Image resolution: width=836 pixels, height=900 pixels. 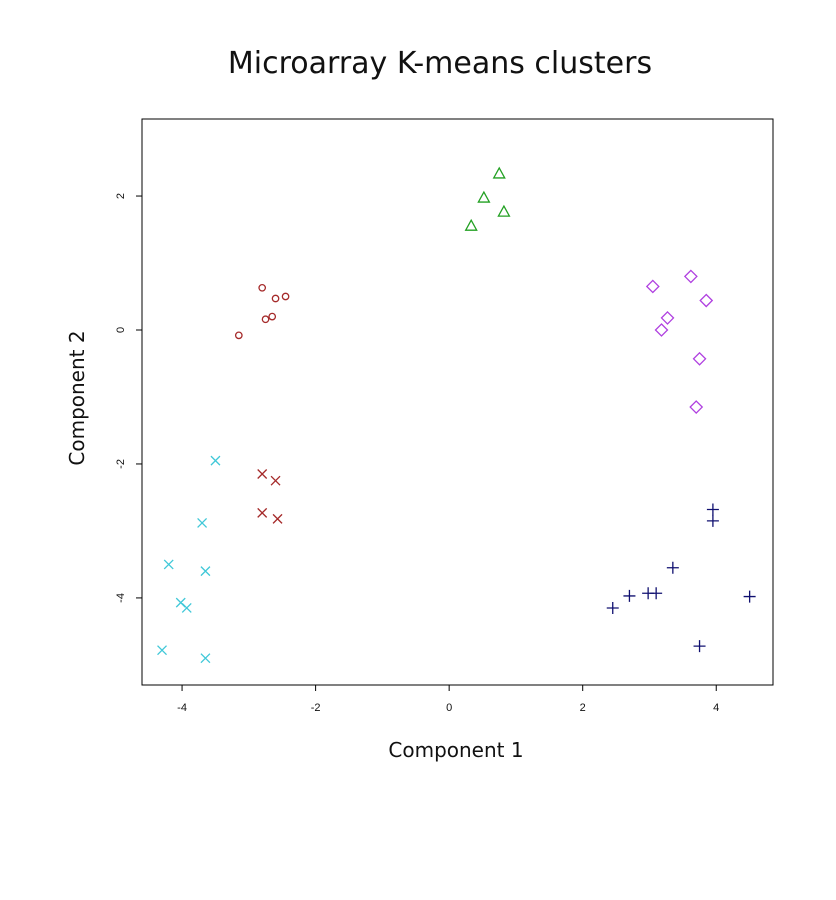 I want to click on y-tick-label: -2, so click(x=121, y=464).